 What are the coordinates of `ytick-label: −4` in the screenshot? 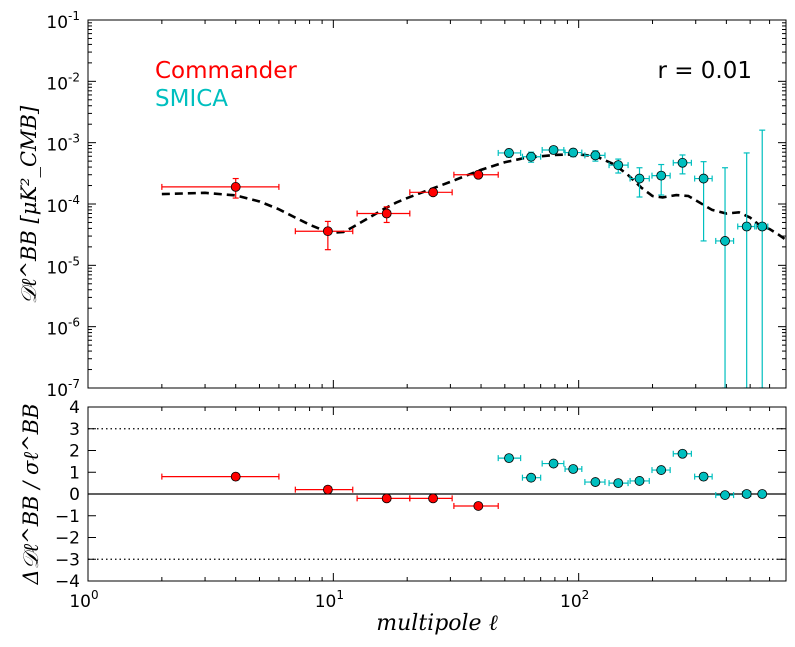 It's located at (67, 582).